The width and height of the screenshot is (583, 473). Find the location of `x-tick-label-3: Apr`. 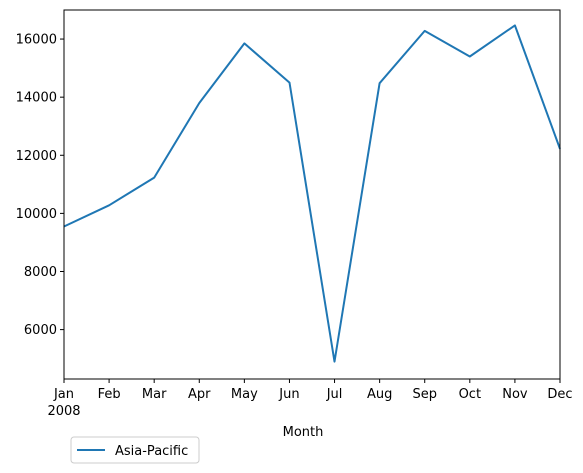

x-tick-label-3: Apr is located at coordinates (199, 394).